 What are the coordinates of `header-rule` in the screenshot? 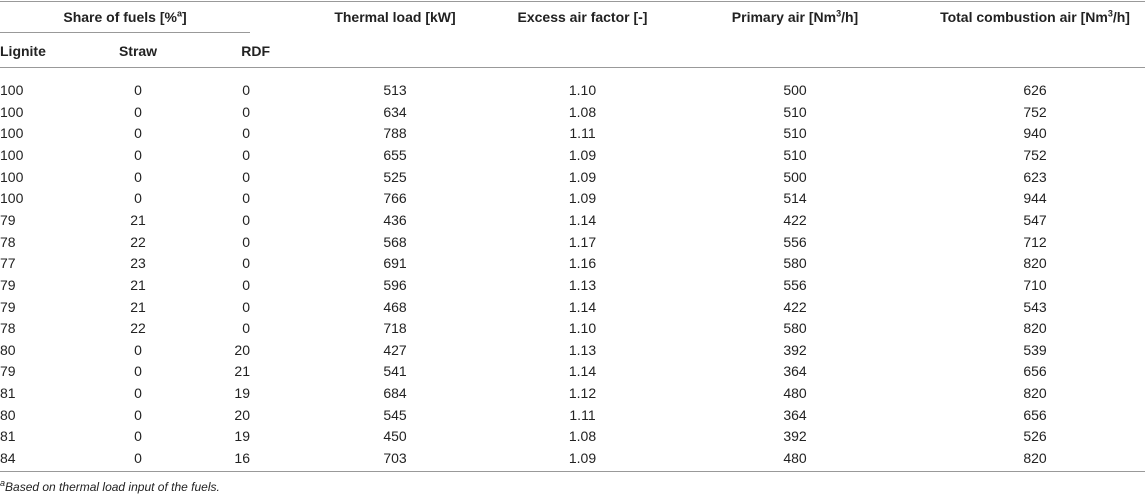 It's located at (572, 67).